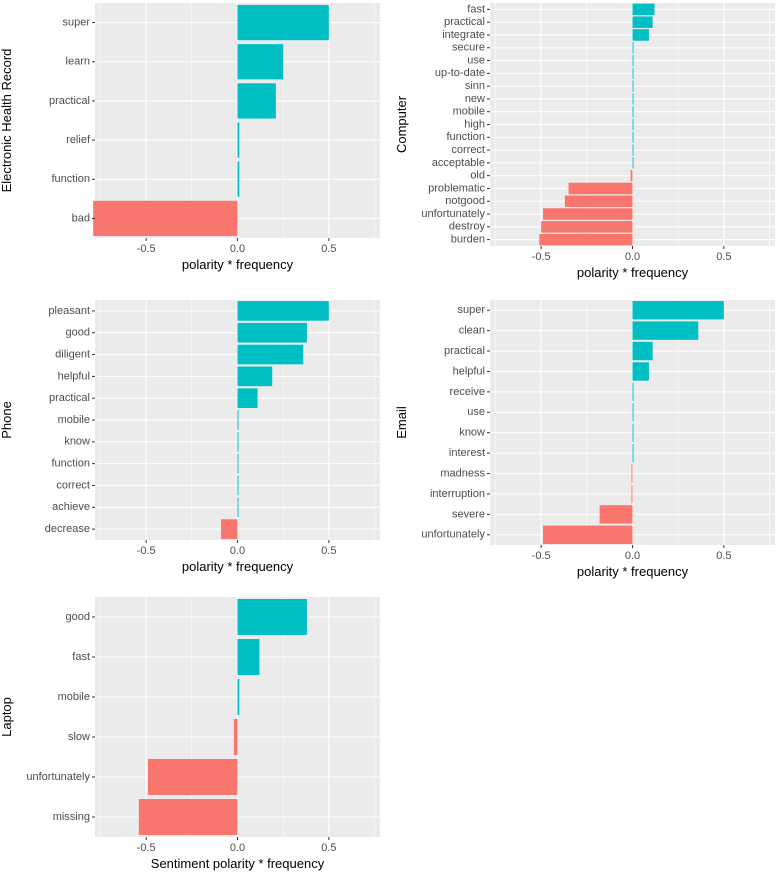 This screenshot has width=777, height=878. What do you see at coordinates (632, 494) in the screenshot?
I see `bar-interruption` at bounding box center [632, 494].